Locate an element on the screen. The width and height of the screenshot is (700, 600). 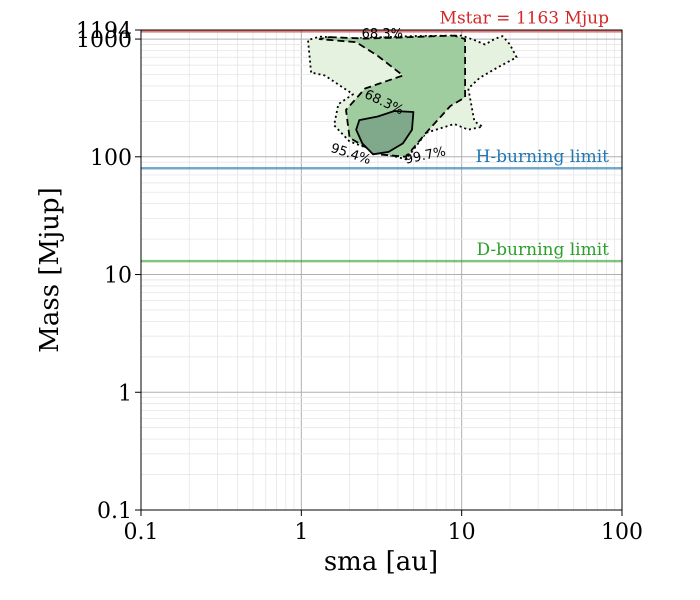
y-tick-label: 1 is located at coordinates (125, 393).